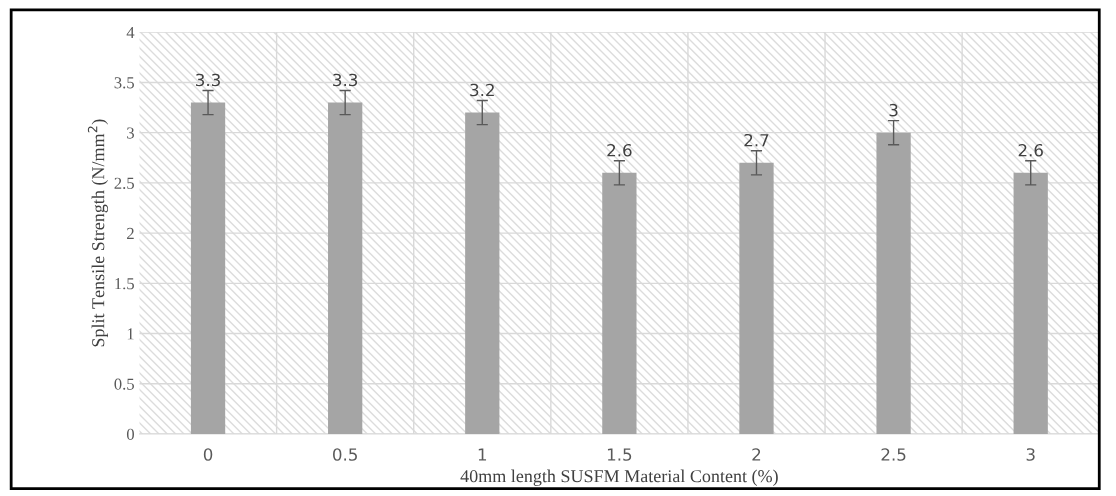 This screenshot has width=1116, height=496. Describe the element at coordinates (124, 183) in the screenshot. I see `y-tick-label: 2.5` at that location.